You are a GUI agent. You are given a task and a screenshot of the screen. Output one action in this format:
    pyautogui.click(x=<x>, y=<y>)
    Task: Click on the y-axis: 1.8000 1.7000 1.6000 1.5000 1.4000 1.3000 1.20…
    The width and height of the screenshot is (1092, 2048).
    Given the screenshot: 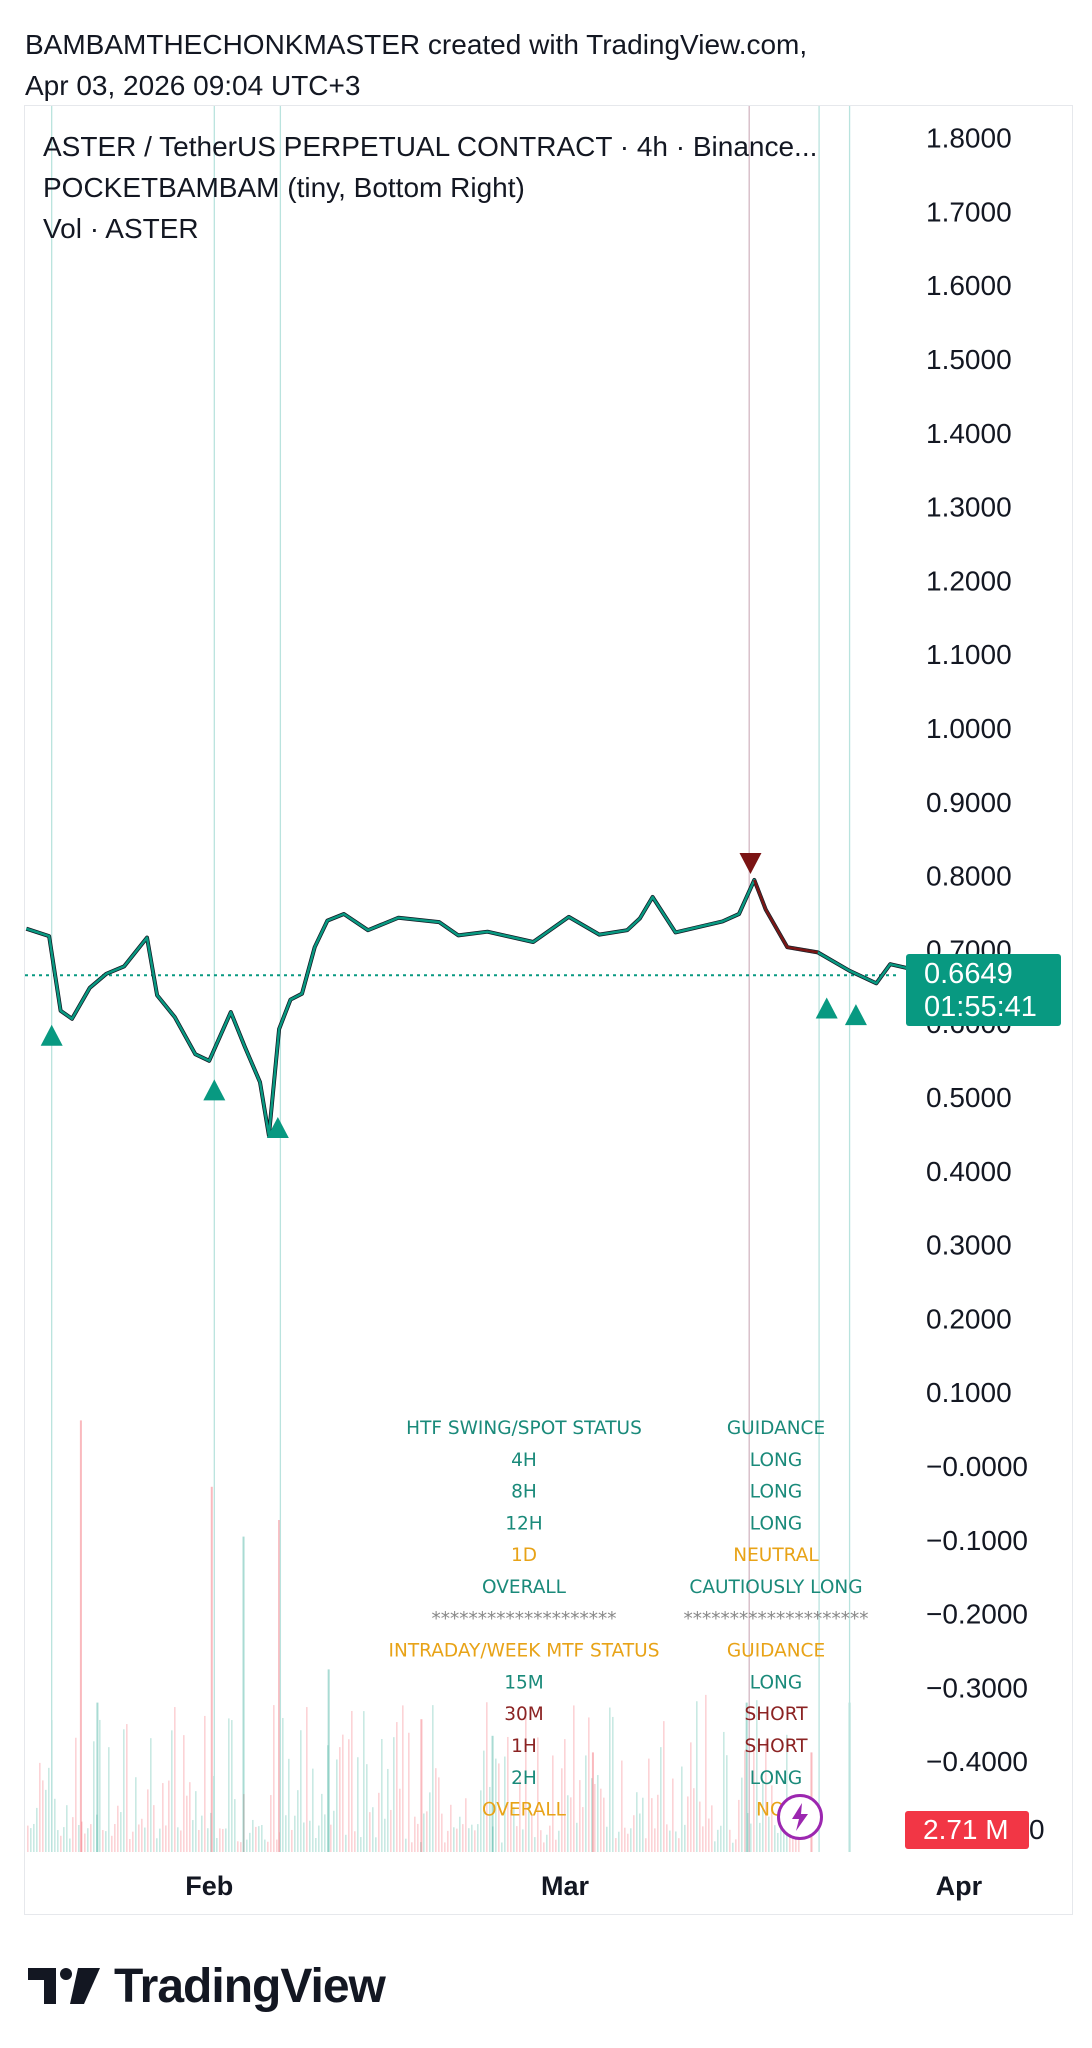 What is the action you would take?
    pyautogui.click(x=977, y=950)
    